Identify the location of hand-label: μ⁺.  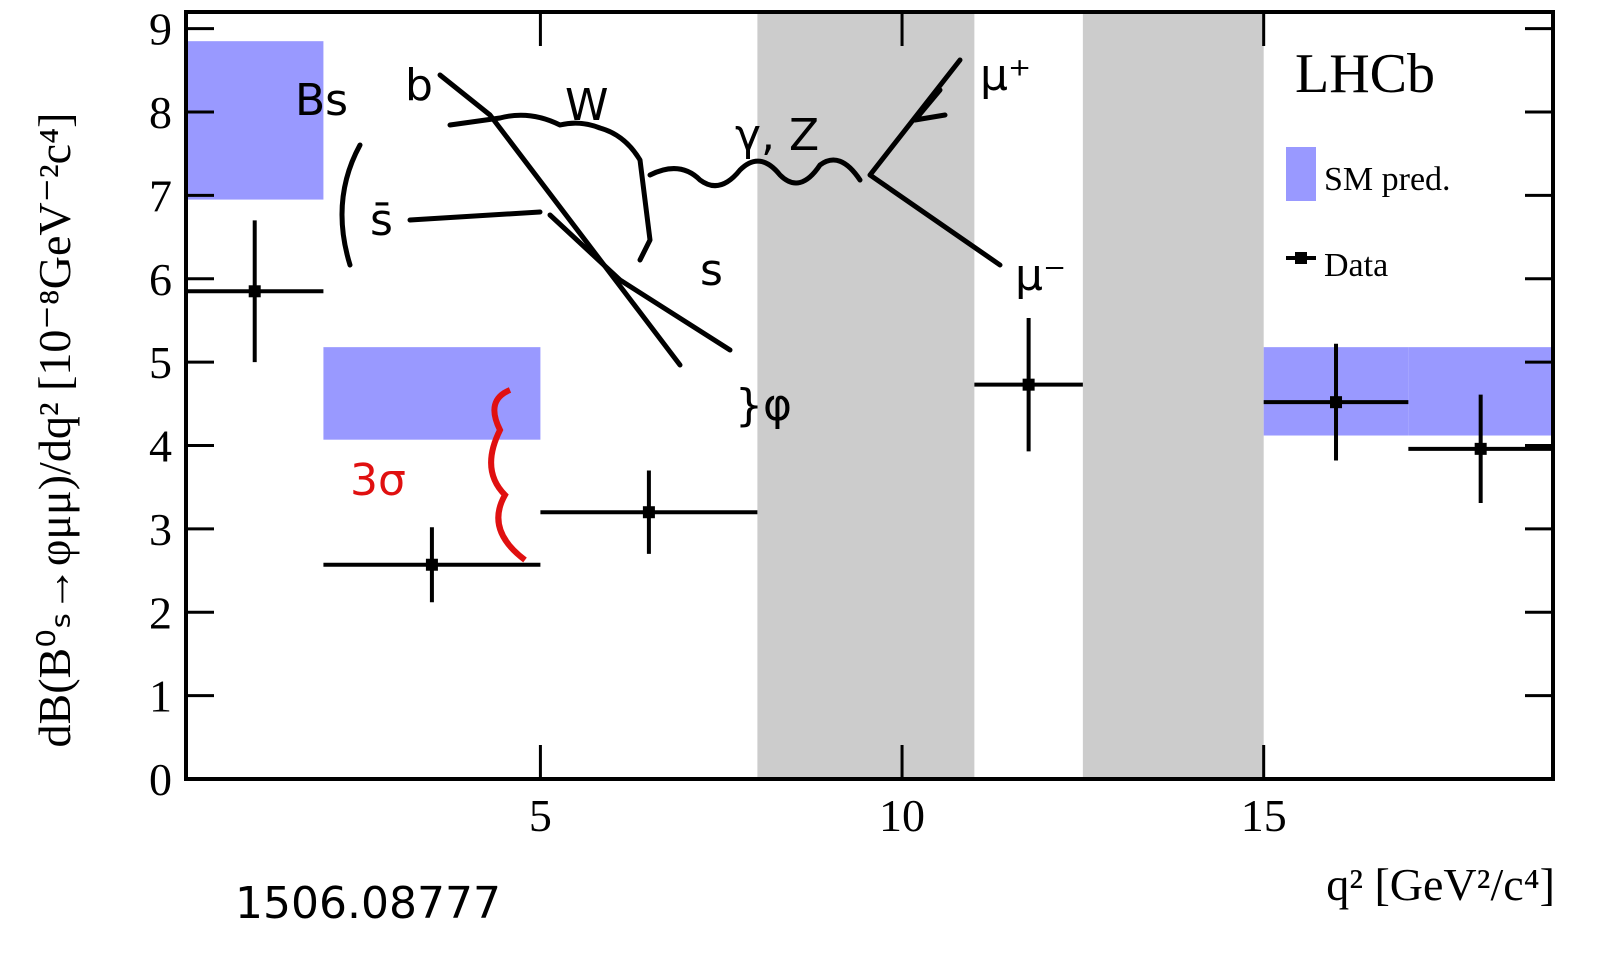
(1005, 75).